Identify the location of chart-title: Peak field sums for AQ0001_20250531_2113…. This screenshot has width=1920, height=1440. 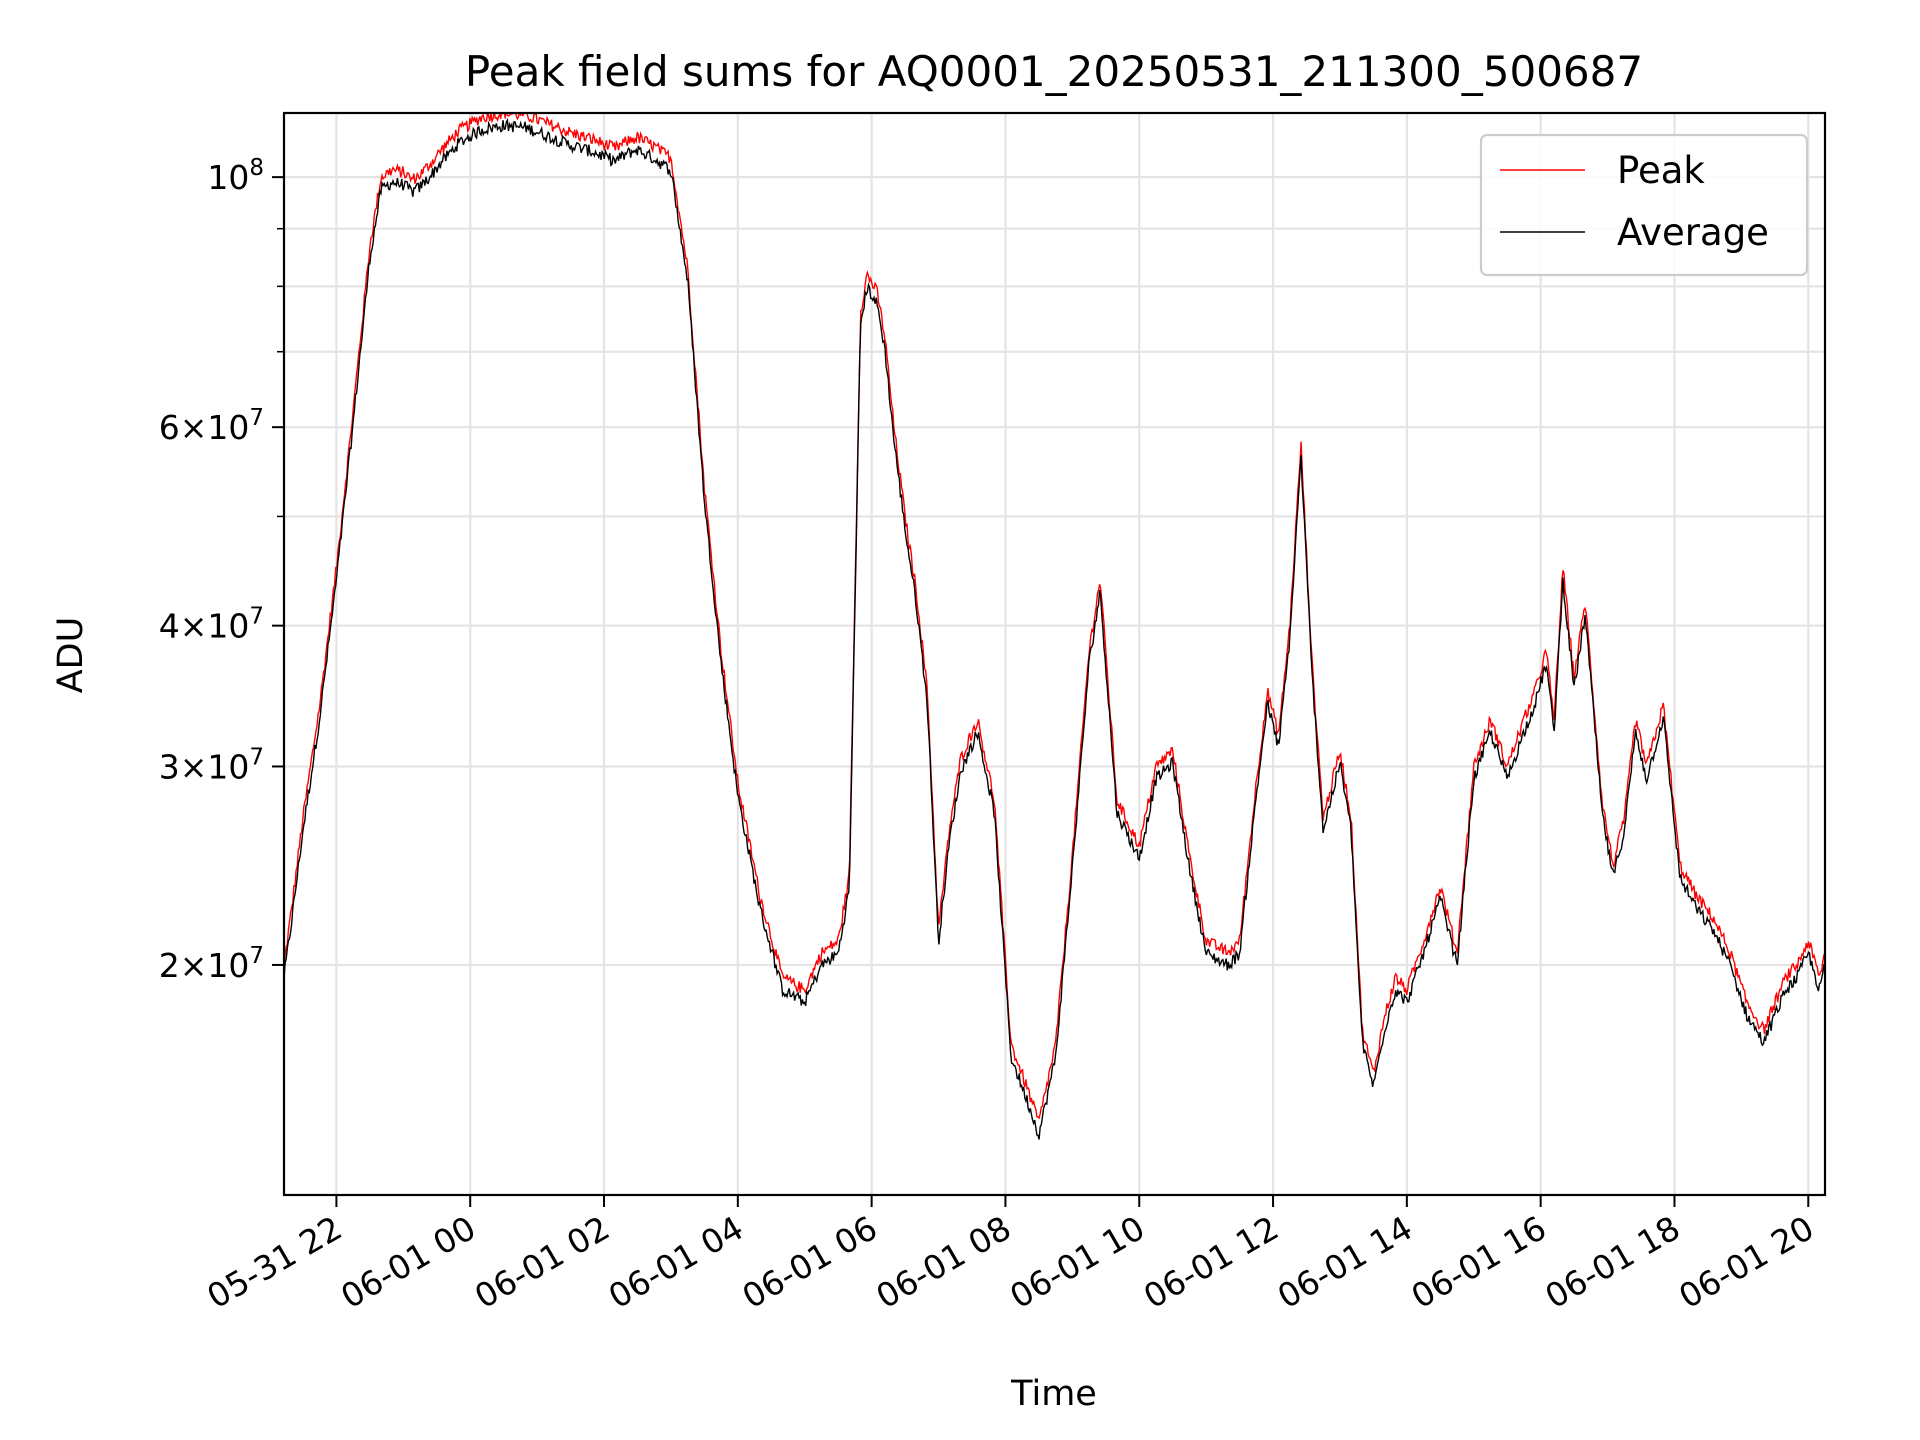
(1054, 71).